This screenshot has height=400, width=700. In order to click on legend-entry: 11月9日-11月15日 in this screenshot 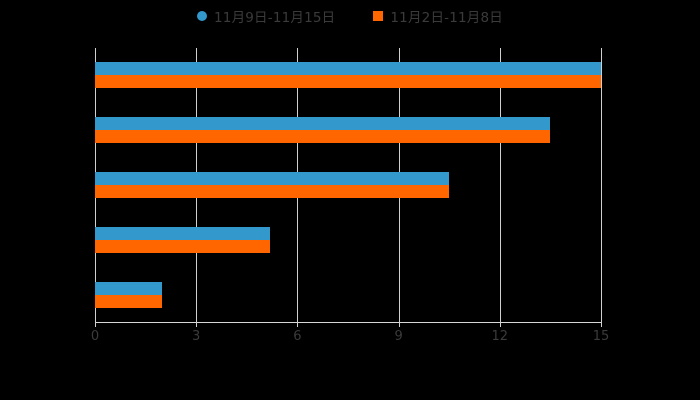, I will do `click(266, 16)`.